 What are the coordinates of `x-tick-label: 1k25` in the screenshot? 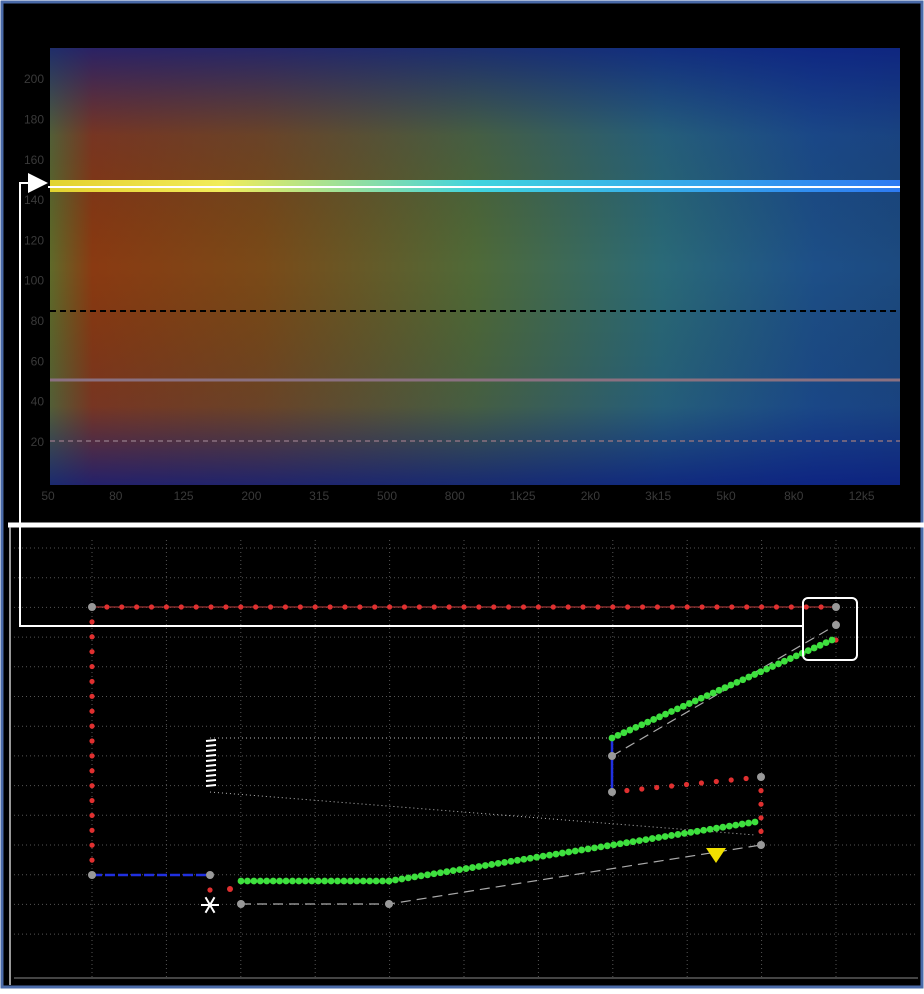 It's located at (523, 496).